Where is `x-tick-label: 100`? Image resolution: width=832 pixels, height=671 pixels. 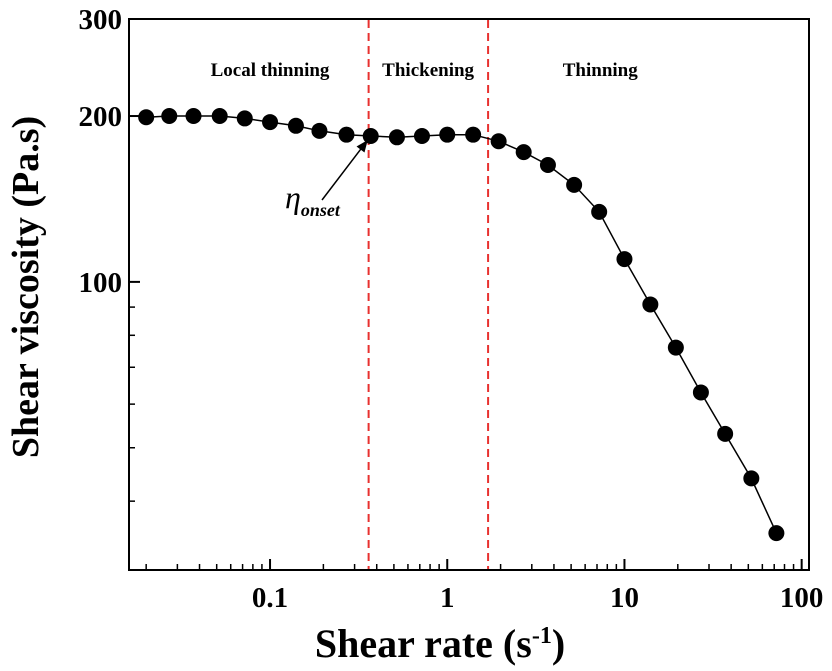 x-tick-label: 100 is located at coordinates (802, 598).